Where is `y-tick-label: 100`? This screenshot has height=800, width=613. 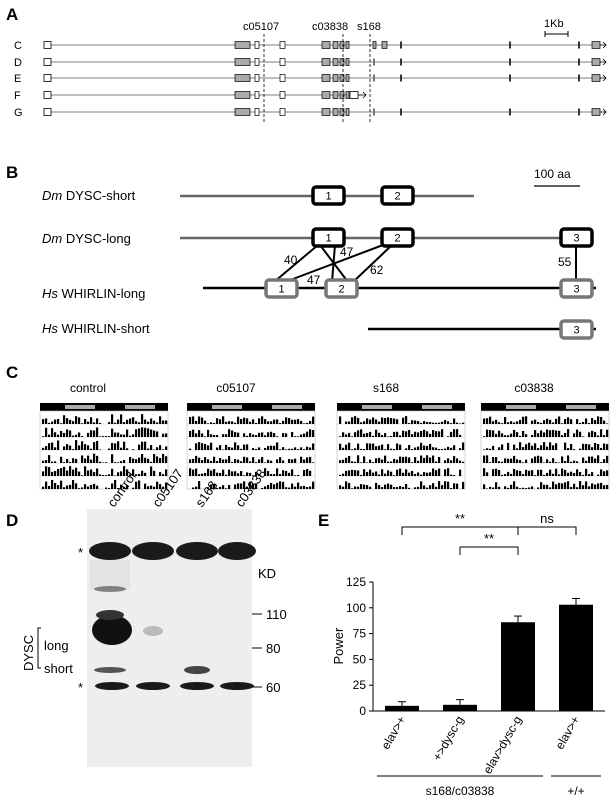
y-tick-label: 100 is located at coordinates (356, 608).